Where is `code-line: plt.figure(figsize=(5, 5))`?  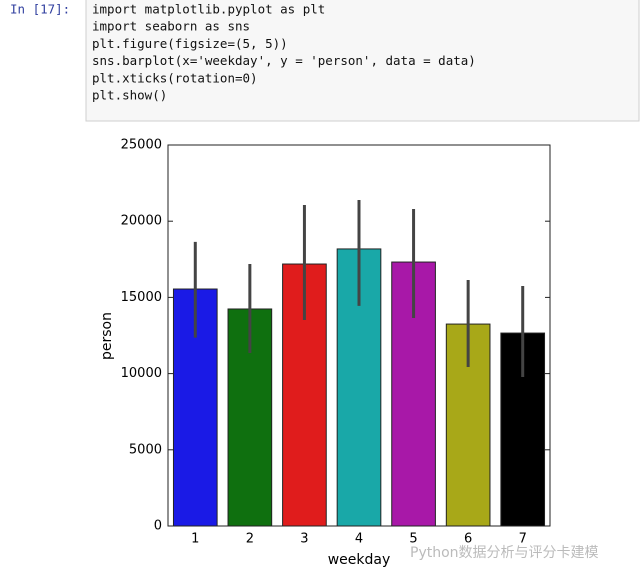 code-line: plt.figure(figsize=(5, 5)) is located at coordinates (190, 43).